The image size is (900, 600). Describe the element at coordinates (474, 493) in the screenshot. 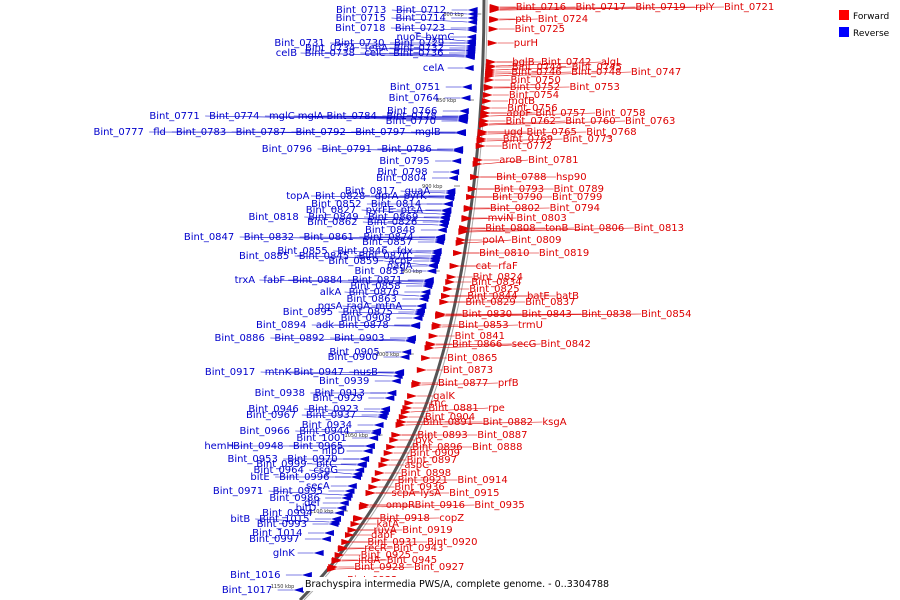

I see `forward-gene-label: Bint_0915` at that location.